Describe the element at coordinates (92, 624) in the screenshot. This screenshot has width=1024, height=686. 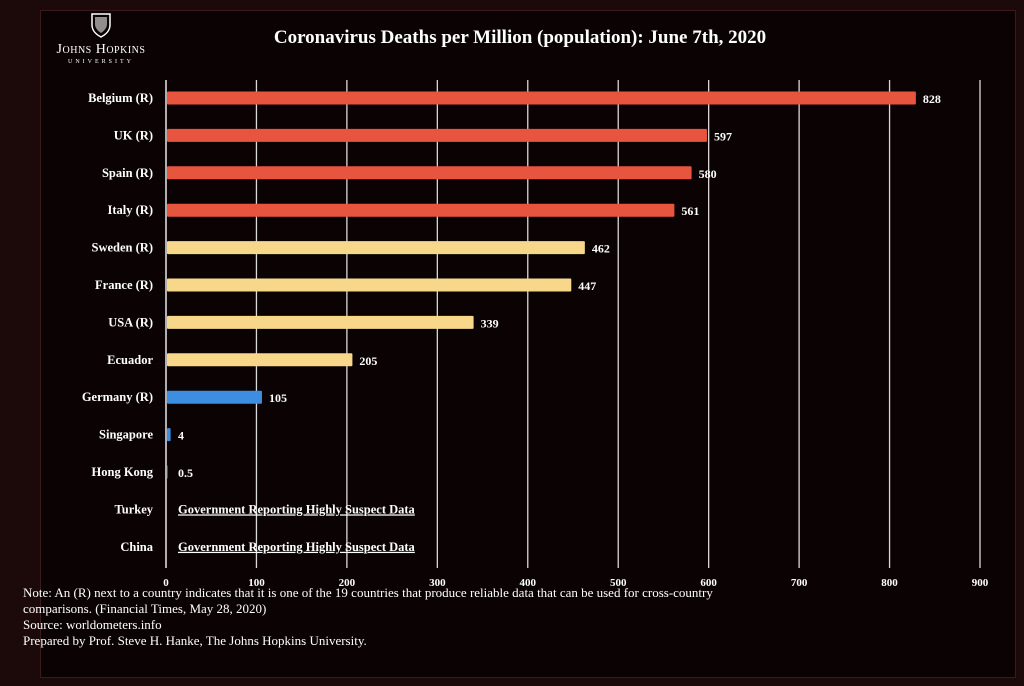
I see `source-line: Source: worldometers.info` at that location.